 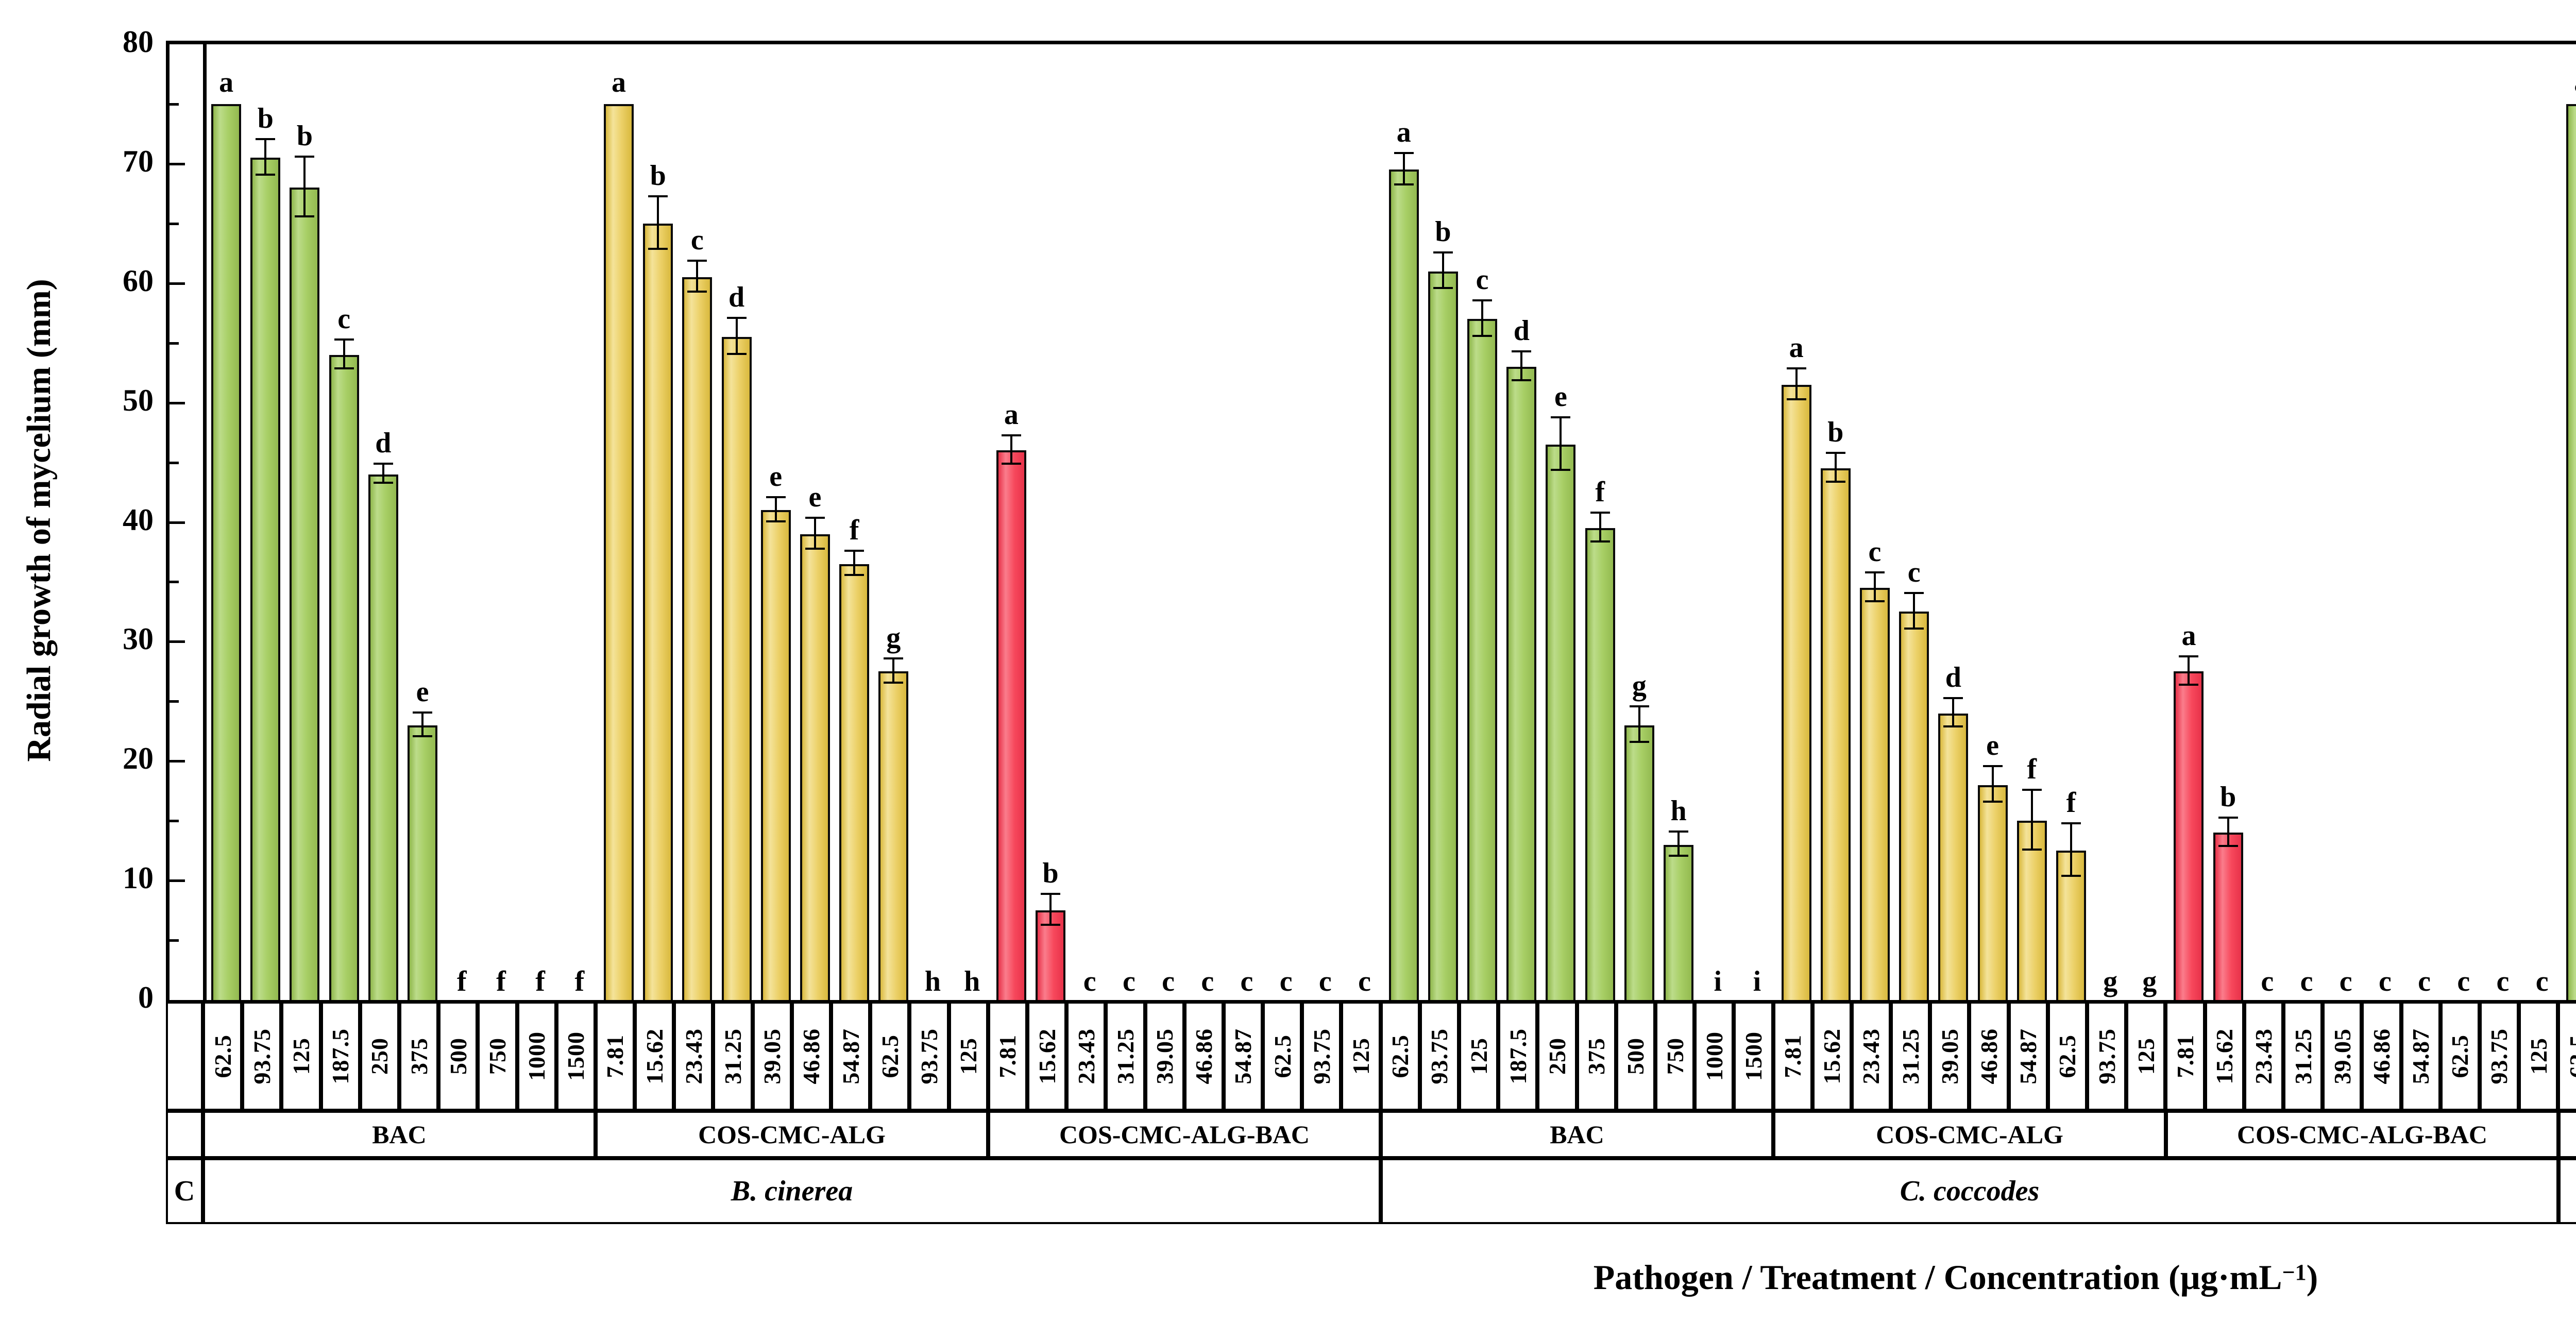 I want to click on significance-letter: h, so click(x=1678, y=811).